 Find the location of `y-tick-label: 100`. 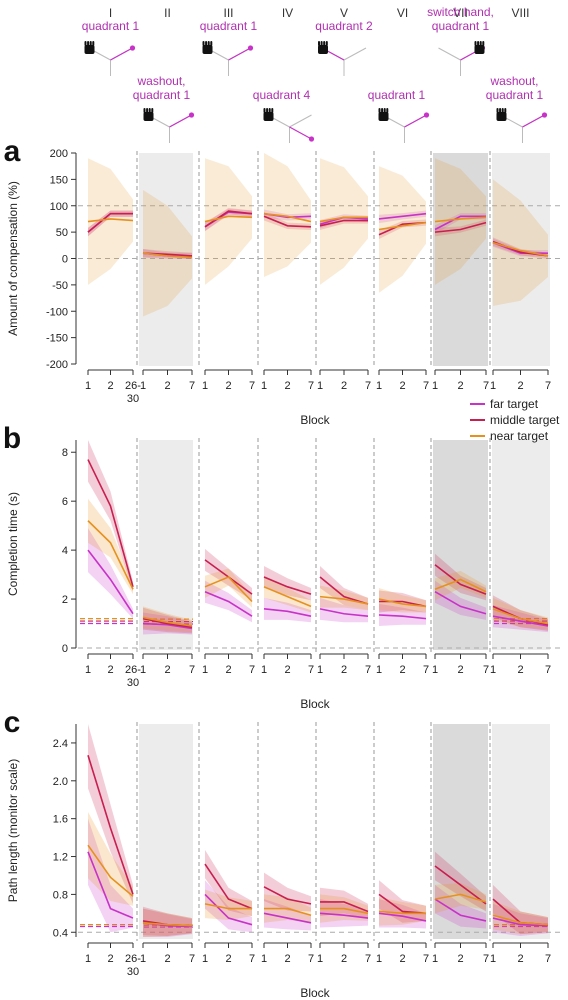

y-tick-label: 100 is located at coordinates (59, 207).